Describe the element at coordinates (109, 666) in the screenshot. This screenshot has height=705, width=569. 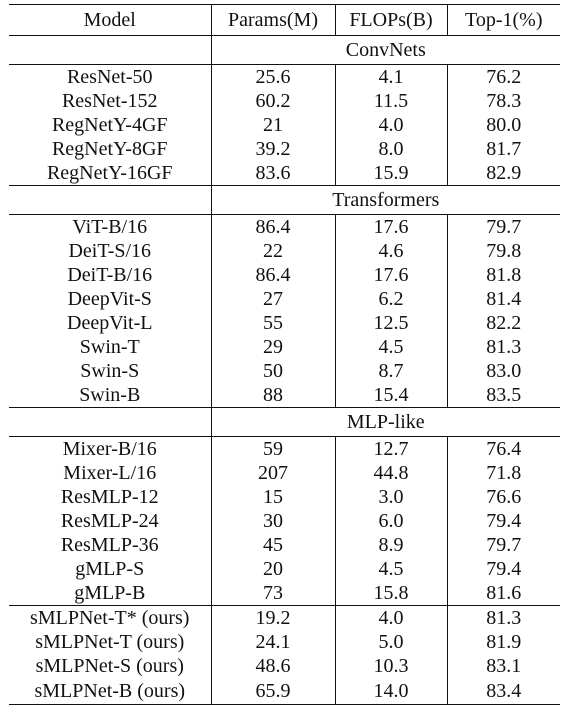
I see `model-name-cell: sMLPNet-S (ours)` at that location.